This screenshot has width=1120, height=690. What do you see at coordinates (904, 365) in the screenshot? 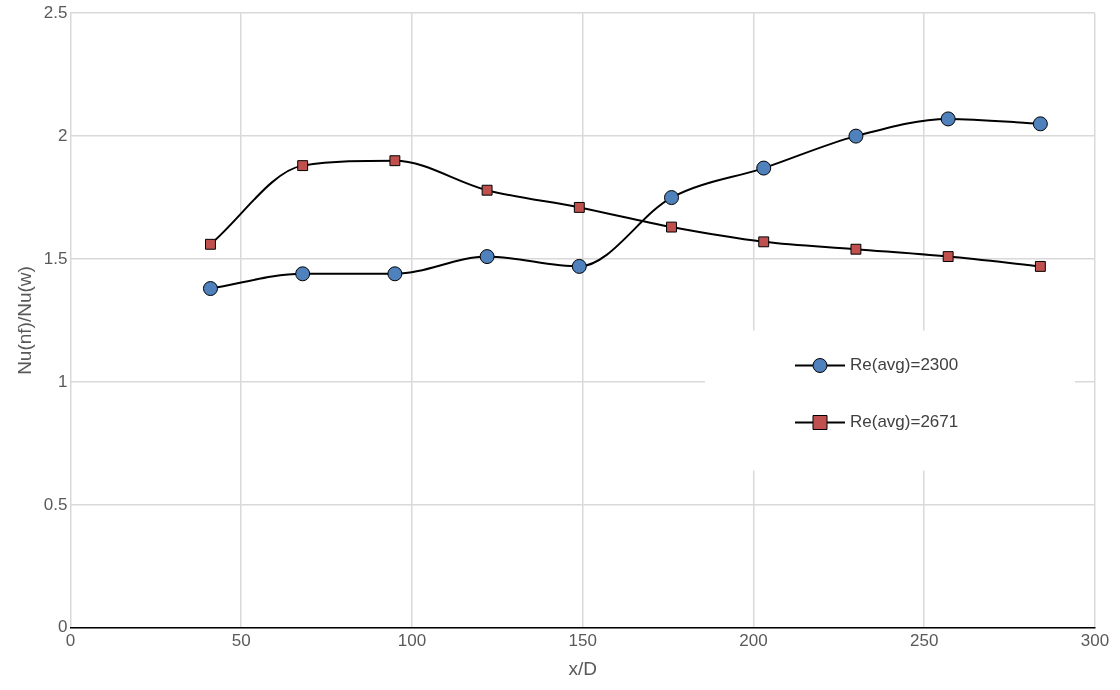
I see `legend-label: Re(avg)=2300` at bounding box center [904, 365].